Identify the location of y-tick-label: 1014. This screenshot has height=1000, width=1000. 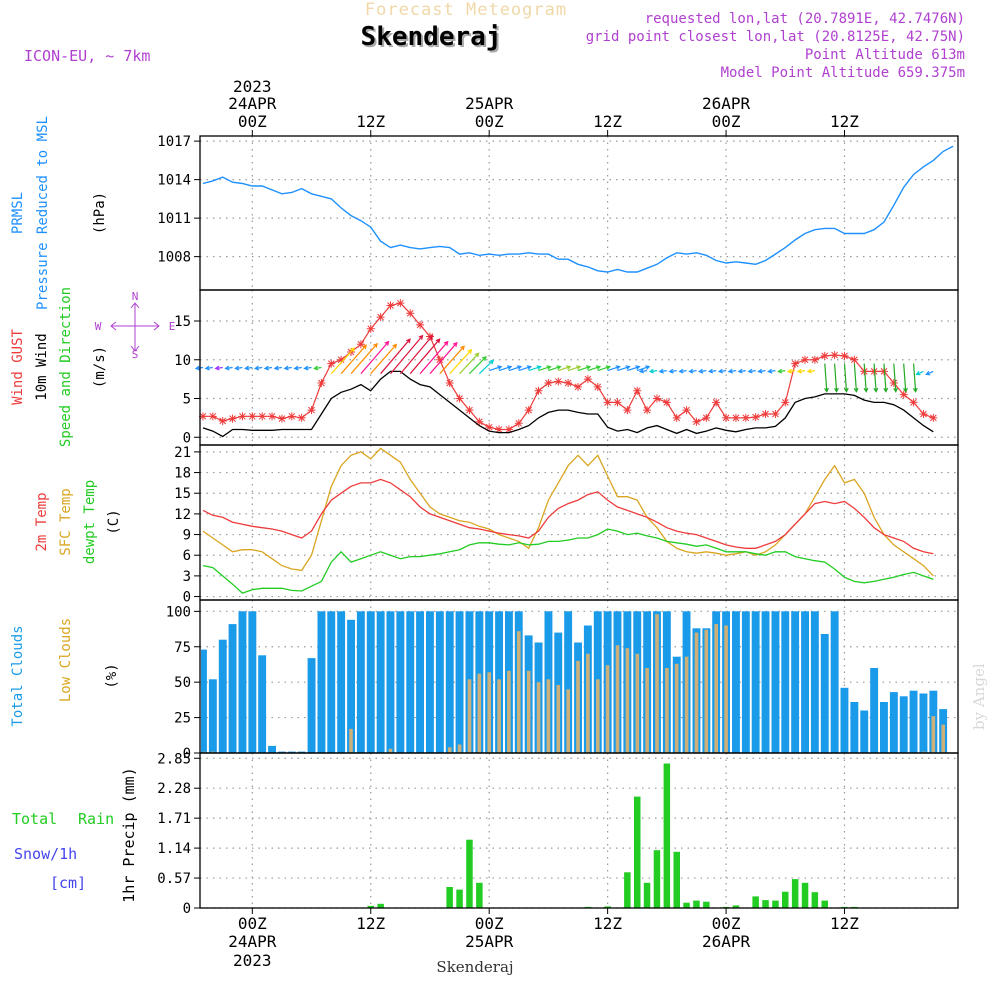
(174, 181).